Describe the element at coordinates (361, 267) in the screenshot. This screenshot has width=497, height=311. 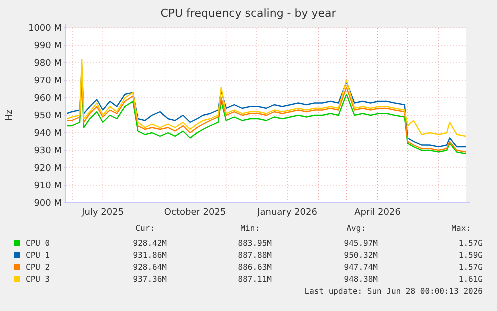
I see `text: 947.74M` at that location.